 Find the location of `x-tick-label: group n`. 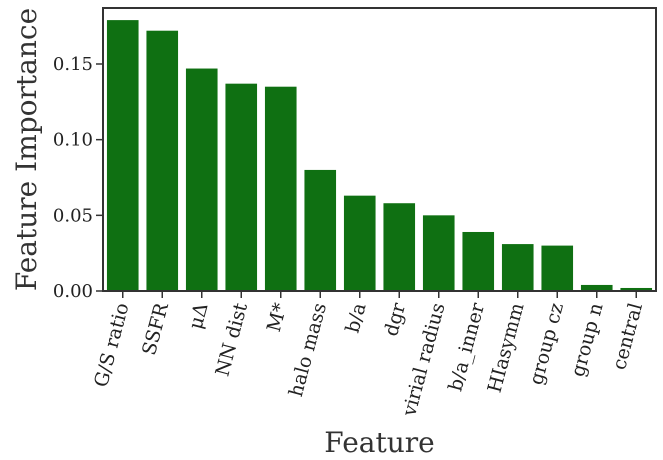

x-tick-label: group n is located at coordinates (587, 340).